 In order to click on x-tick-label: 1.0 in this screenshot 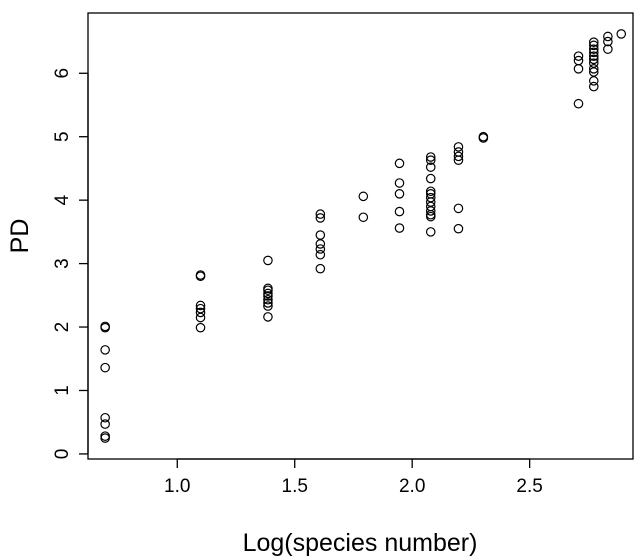, I will do `click(177, 486)`.